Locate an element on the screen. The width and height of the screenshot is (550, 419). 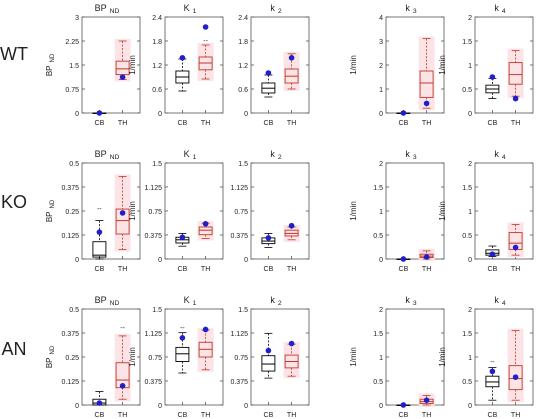
panel-wt-k1: K 1 1/min 0 0.6 1.2 1.8 2.4 CB TH -- is located at coordinates (176, 65).